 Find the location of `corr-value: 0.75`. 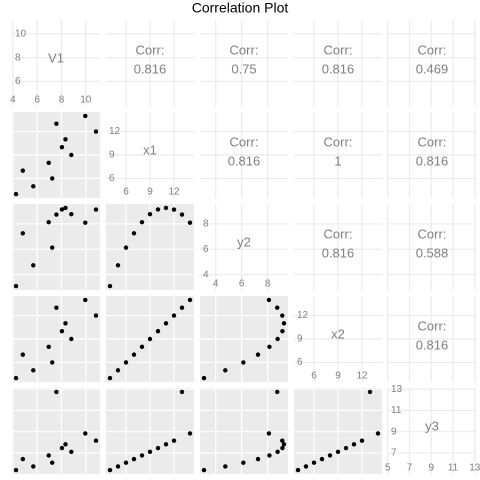

corr-value: 0.75 is located at coordinates (243, 68).